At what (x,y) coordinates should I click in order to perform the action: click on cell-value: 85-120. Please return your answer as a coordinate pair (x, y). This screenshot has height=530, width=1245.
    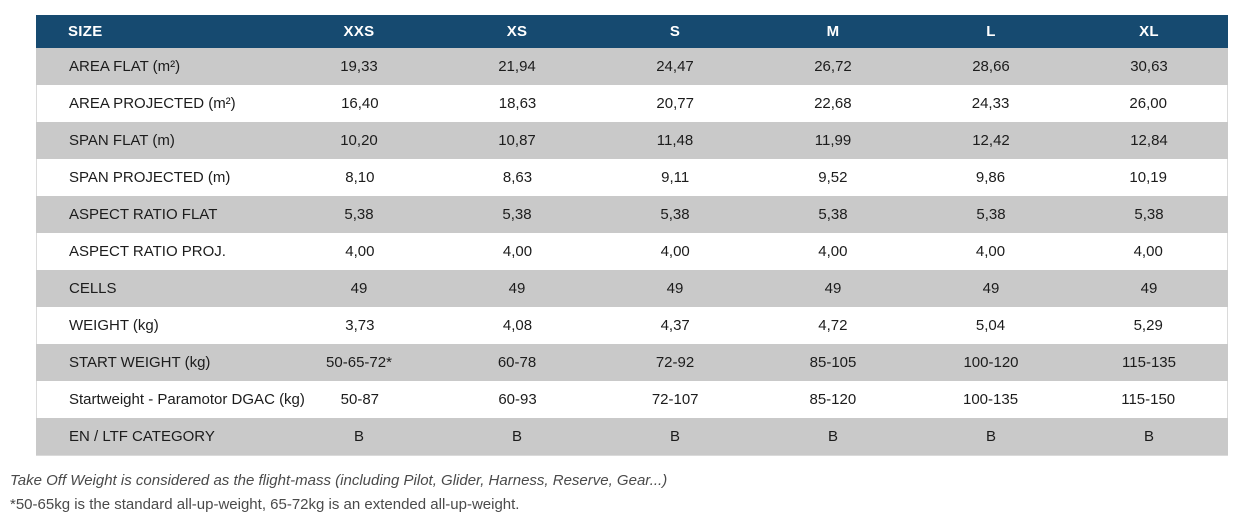
    Looking at the image, I should click on (833, 399).